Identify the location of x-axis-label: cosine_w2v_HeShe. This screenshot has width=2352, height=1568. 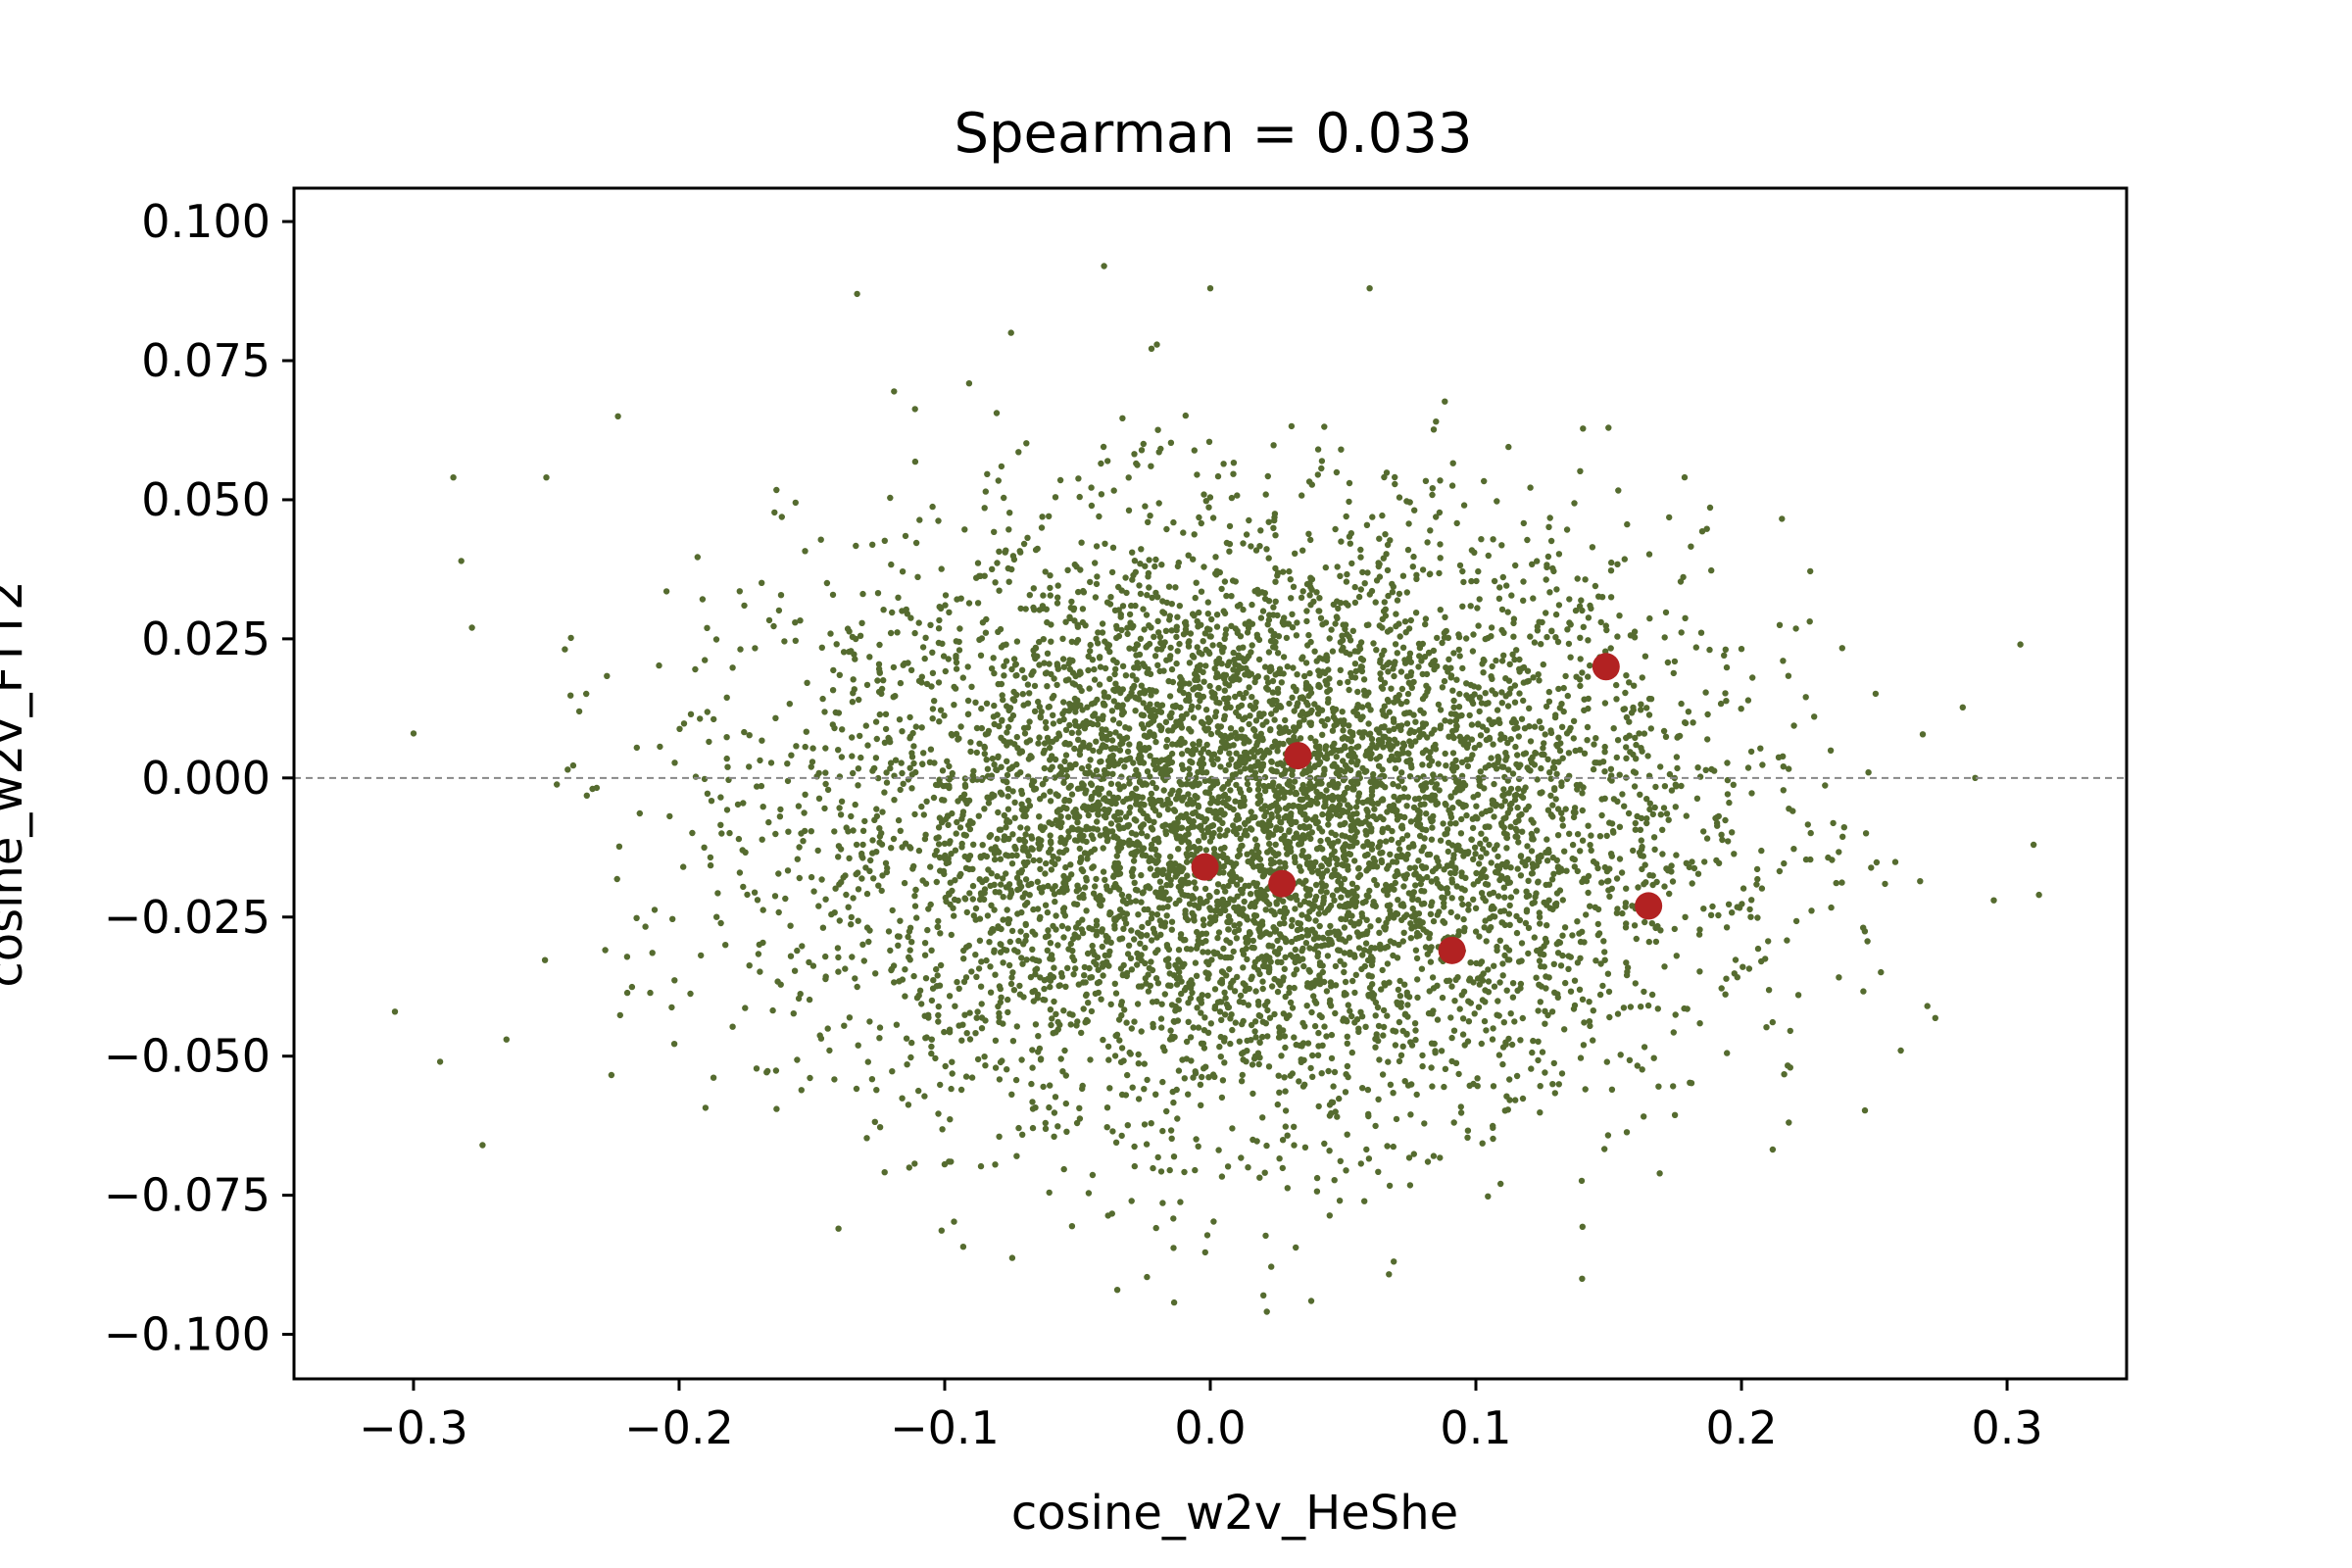
(1234, 1513).